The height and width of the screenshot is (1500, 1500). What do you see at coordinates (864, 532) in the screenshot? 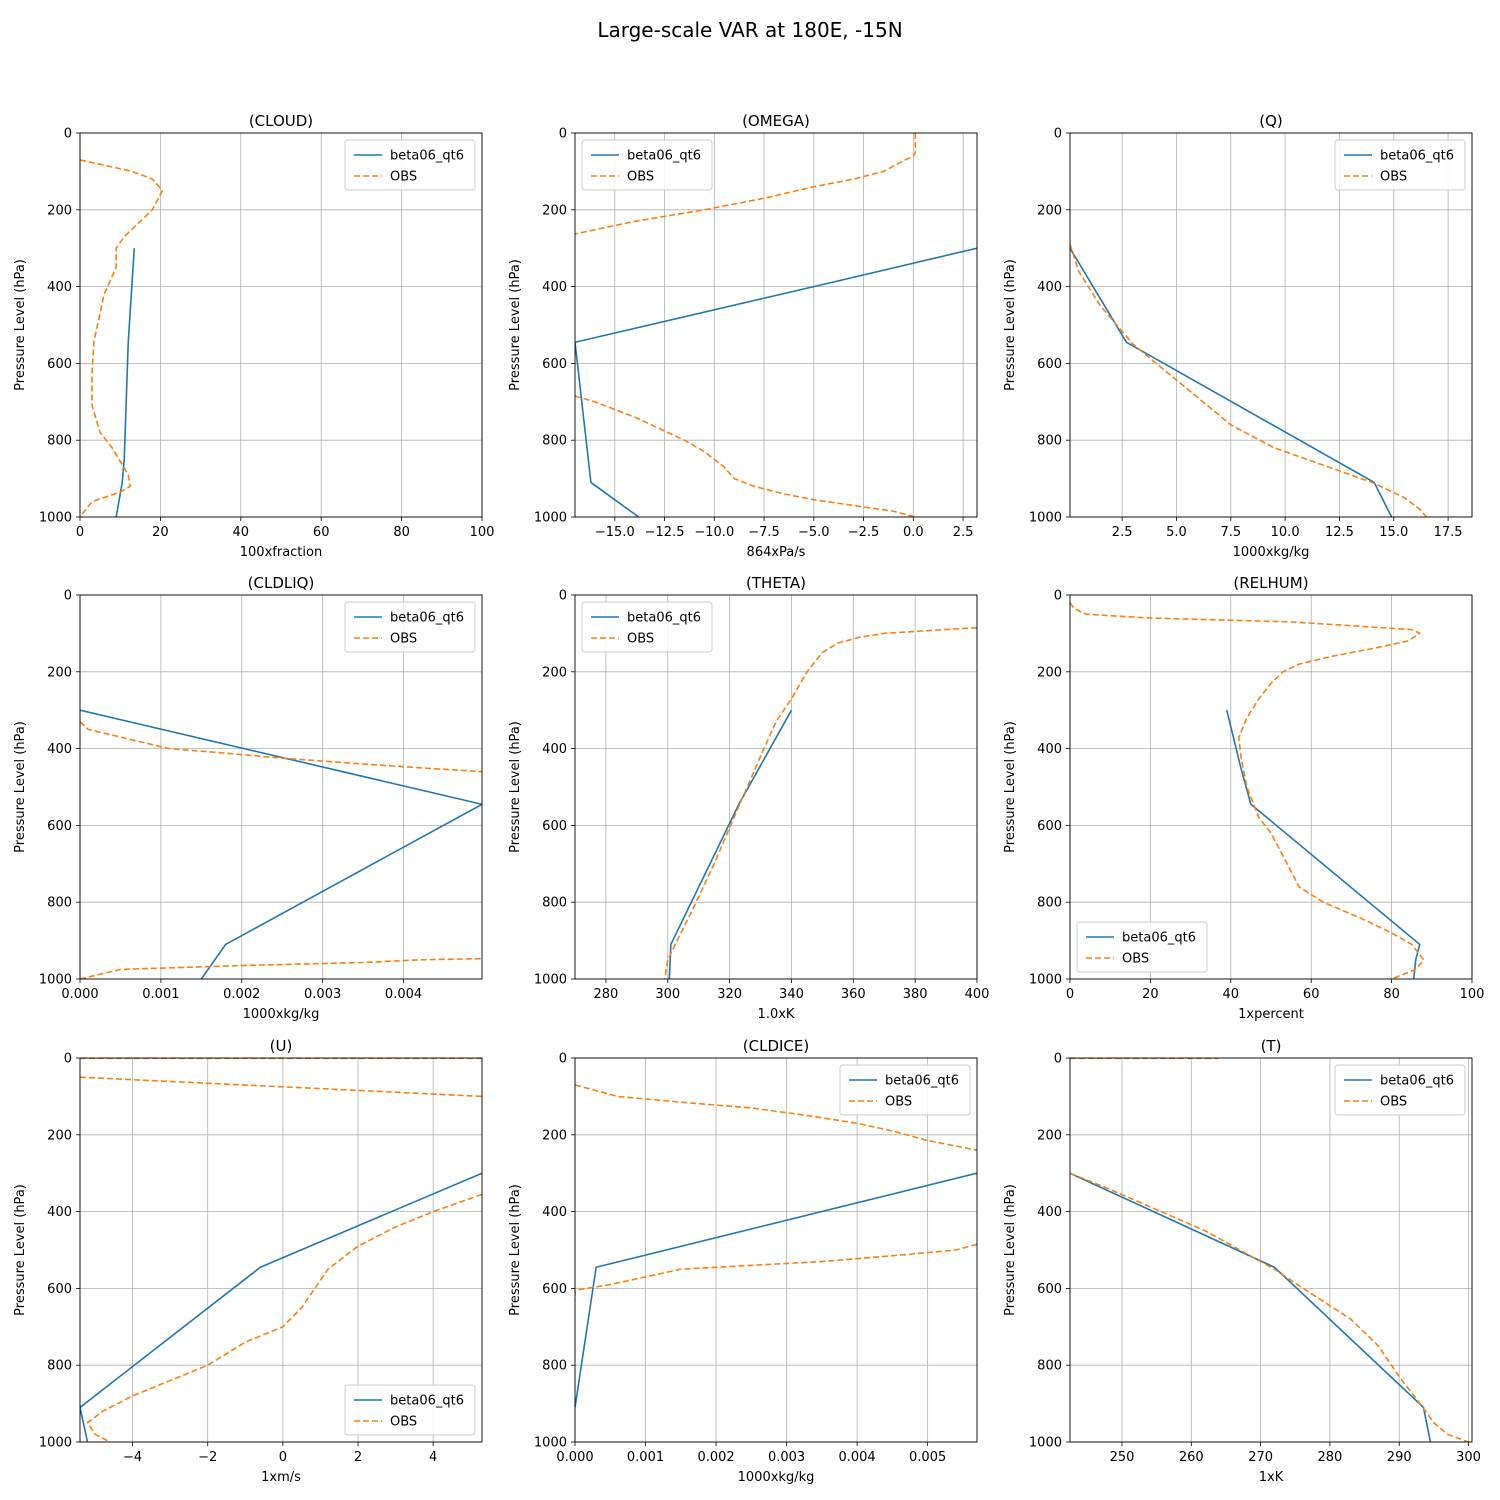
I see `x-tick-label: −2.5` at bounding box center [864, 532].